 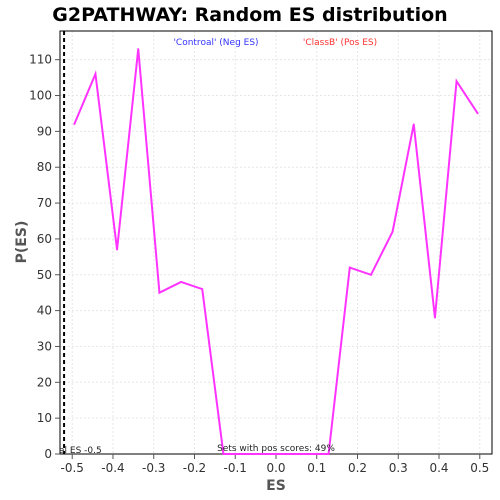 I want to click on x-axis-title: ES, so click(x=276, y=486).